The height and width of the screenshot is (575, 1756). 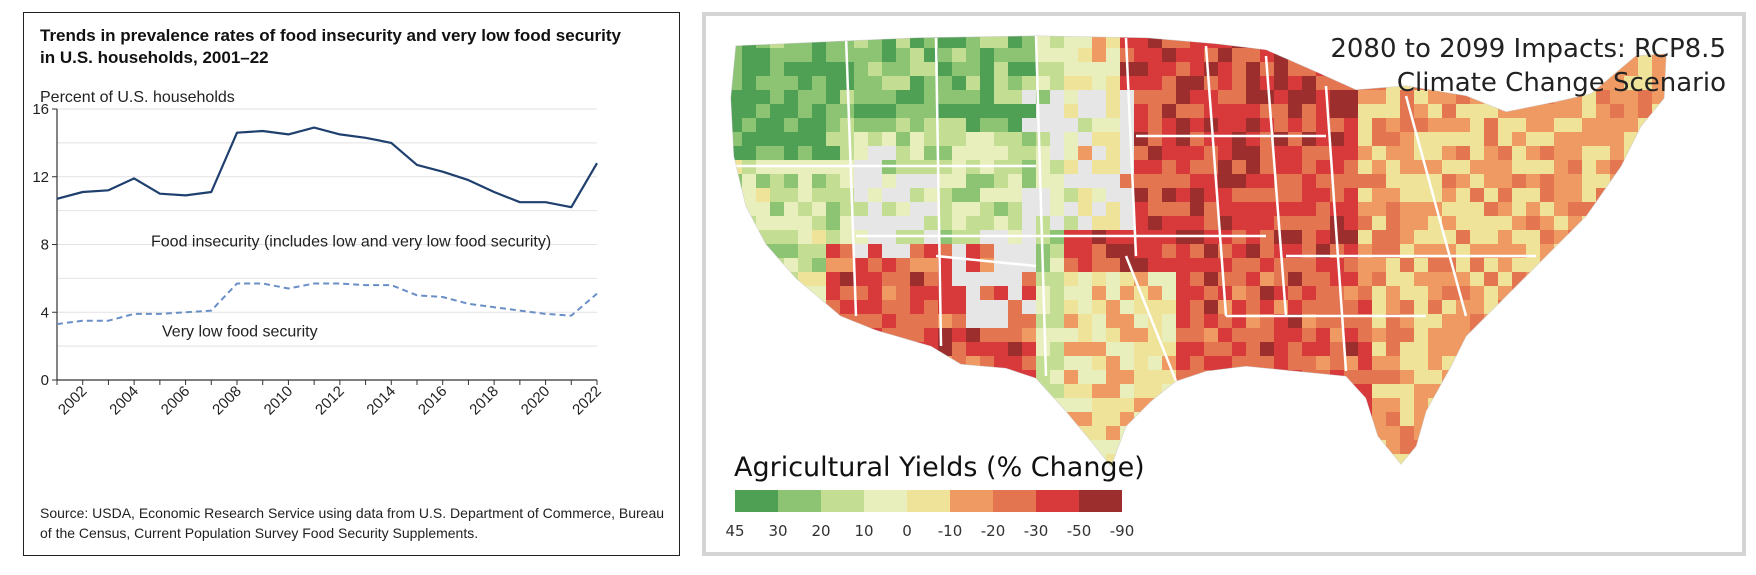 What do you see at coordinates (1528, 49) in the screenshot?
I see `map-title-line-1: 2080 to 2099 Impacts: RCP8.5` at bounding box center [1528, 49].